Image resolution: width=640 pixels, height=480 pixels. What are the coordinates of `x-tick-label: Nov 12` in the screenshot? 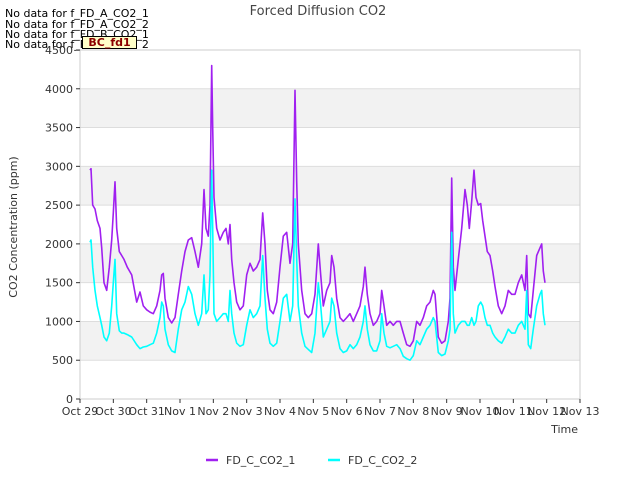 It's located at (546, 411).